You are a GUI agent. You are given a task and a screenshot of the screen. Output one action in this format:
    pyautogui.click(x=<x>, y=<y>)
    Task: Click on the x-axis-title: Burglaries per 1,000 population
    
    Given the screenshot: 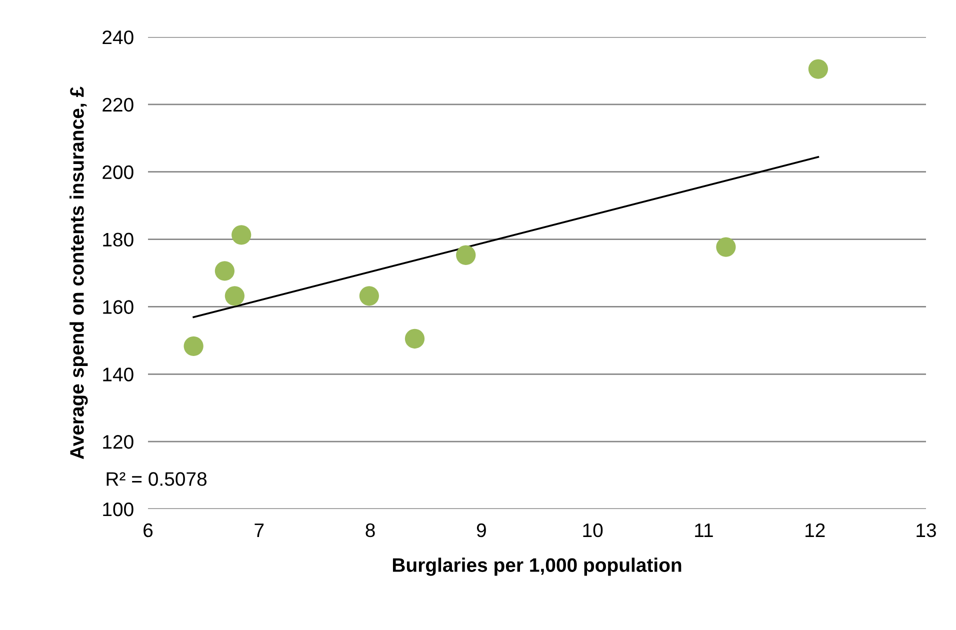 What is the action you would take?
    pyautogui.click(x=537, y=567)
    